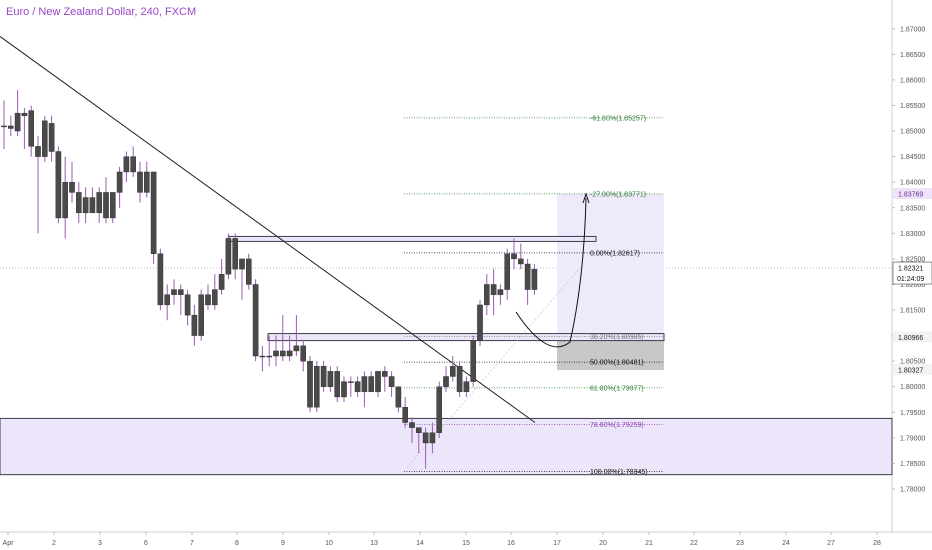 Image resolution: width=932 pixels, height=550 pixels. What do you see at coordinates (912, 106) in the screenshot?
I see `y-tick-label: 1.85500` at bounding box center [912, 106].